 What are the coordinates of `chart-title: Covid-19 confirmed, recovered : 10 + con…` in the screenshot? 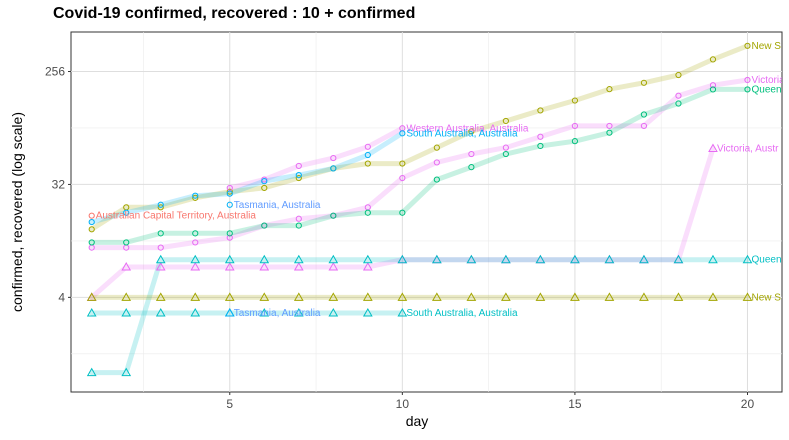 It's located at (234, 13).